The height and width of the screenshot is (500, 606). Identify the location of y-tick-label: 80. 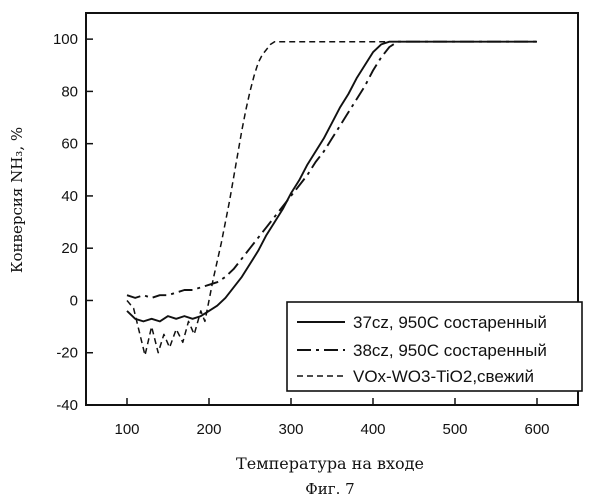
(69, 91).